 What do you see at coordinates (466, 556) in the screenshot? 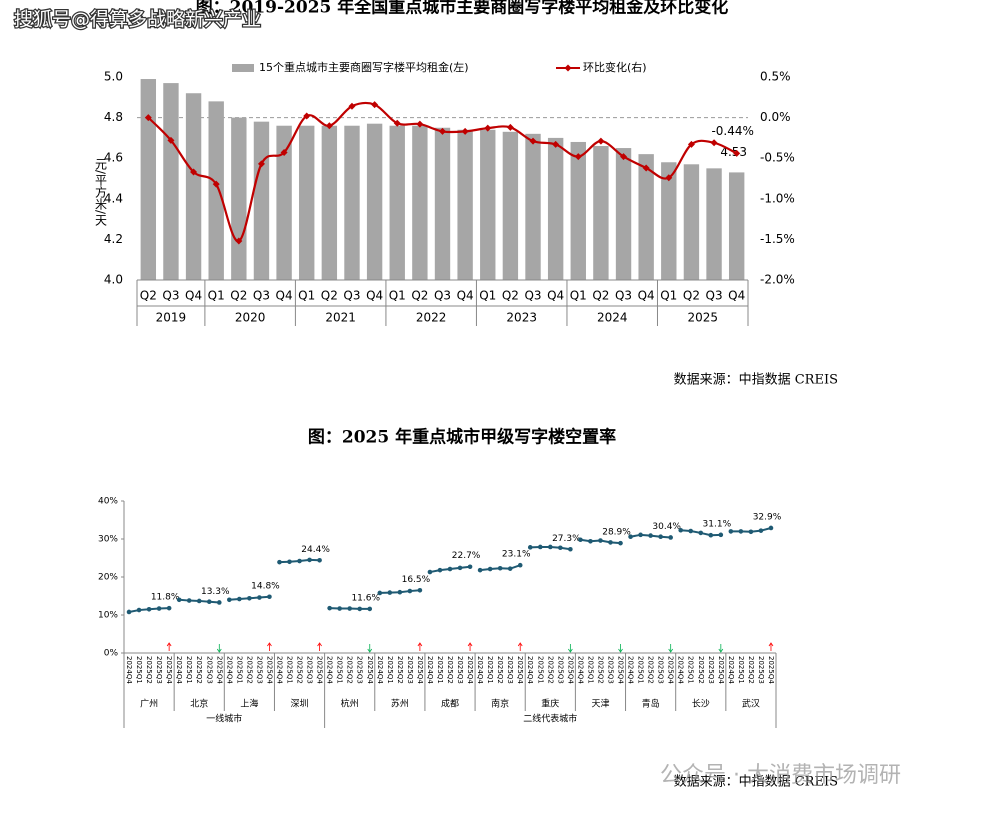
I see `data-label: 22.7%` at bounding box center [466, 556].